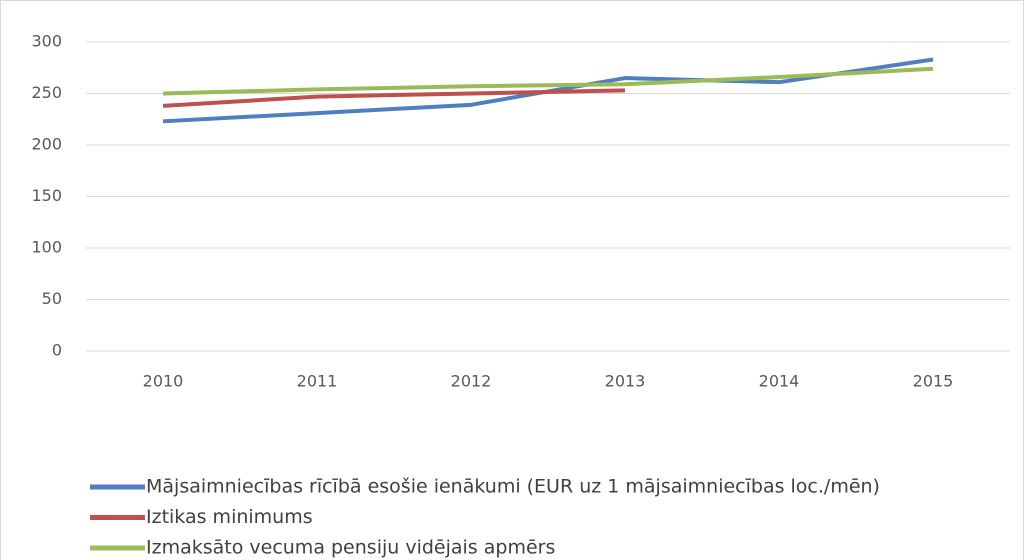  What do you see at coordinates (57, 350) in the screenshot?
I see `y-tick-label: 0` at bounding box center [57, 350].